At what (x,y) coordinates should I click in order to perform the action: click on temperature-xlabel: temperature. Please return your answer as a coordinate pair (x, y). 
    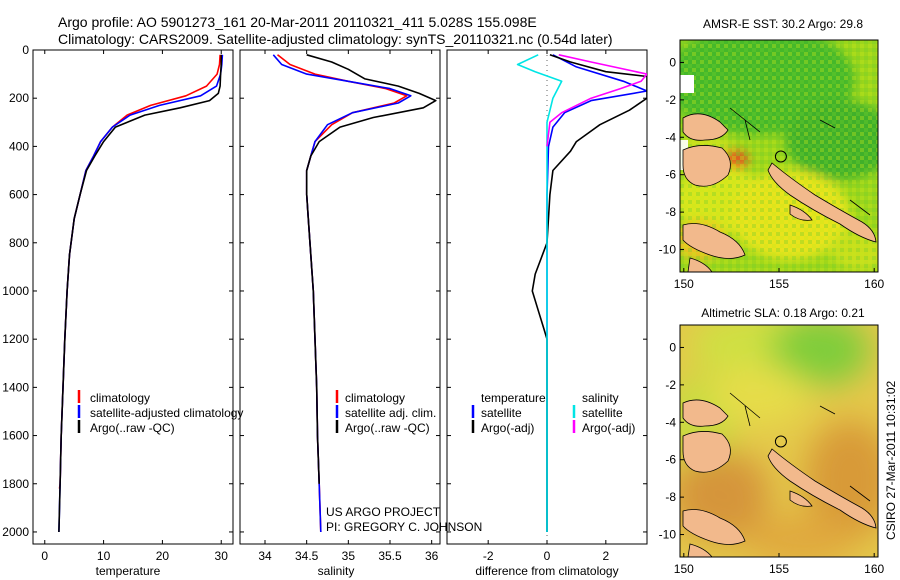
    Looking at the image, I should click on (128, 571).